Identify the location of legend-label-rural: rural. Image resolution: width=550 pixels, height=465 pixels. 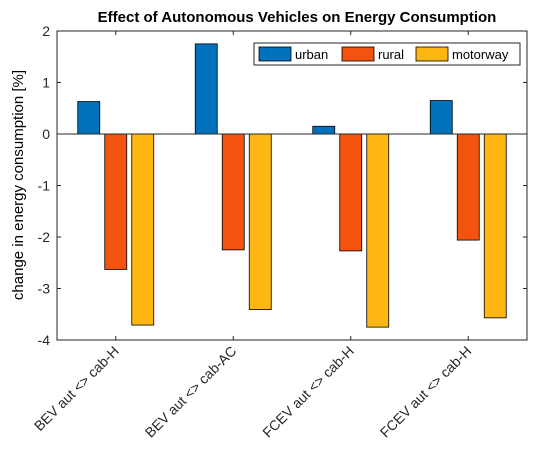
(391, 54).